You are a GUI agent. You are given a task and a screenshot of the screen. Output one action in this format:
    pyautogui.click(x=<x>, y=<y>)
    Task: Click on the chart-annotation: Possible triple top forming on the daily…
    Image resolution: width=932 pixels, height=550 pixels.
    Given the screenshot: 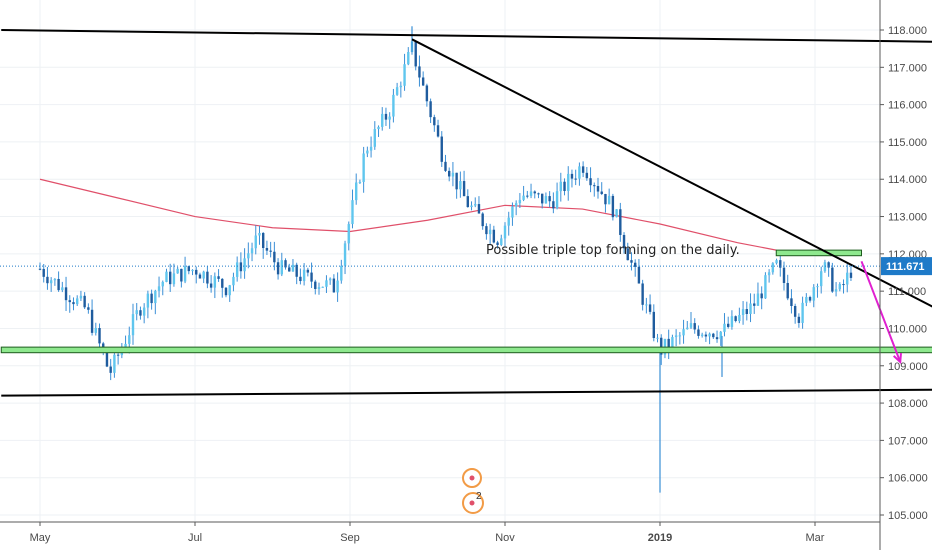 What is the action you would take?
    pyautogui.click(x=613, y=250)
    